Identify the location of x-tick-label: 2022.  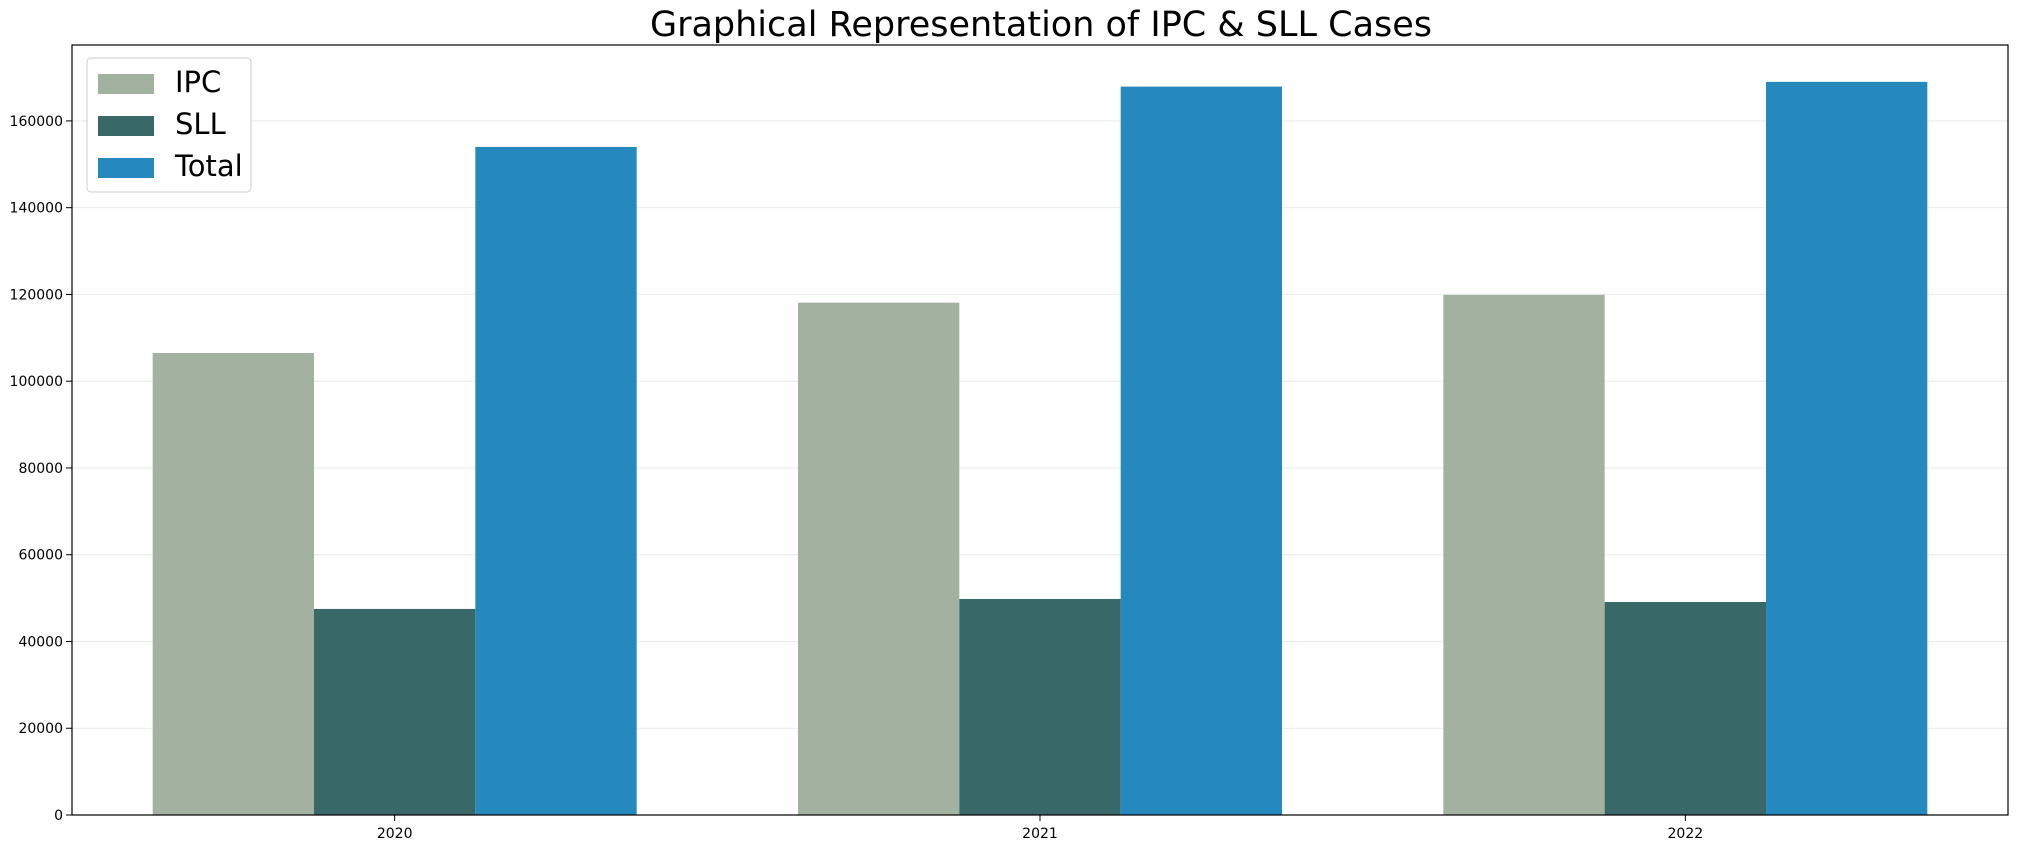
(1686, 834).